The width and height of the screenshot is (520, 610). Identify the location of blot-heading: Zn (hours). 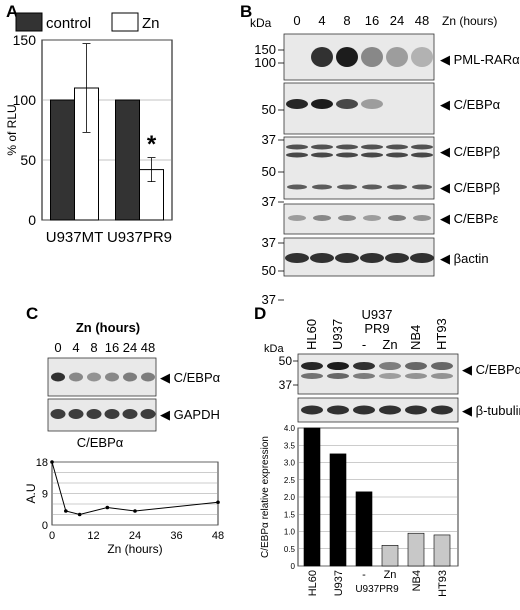
(108, 327).